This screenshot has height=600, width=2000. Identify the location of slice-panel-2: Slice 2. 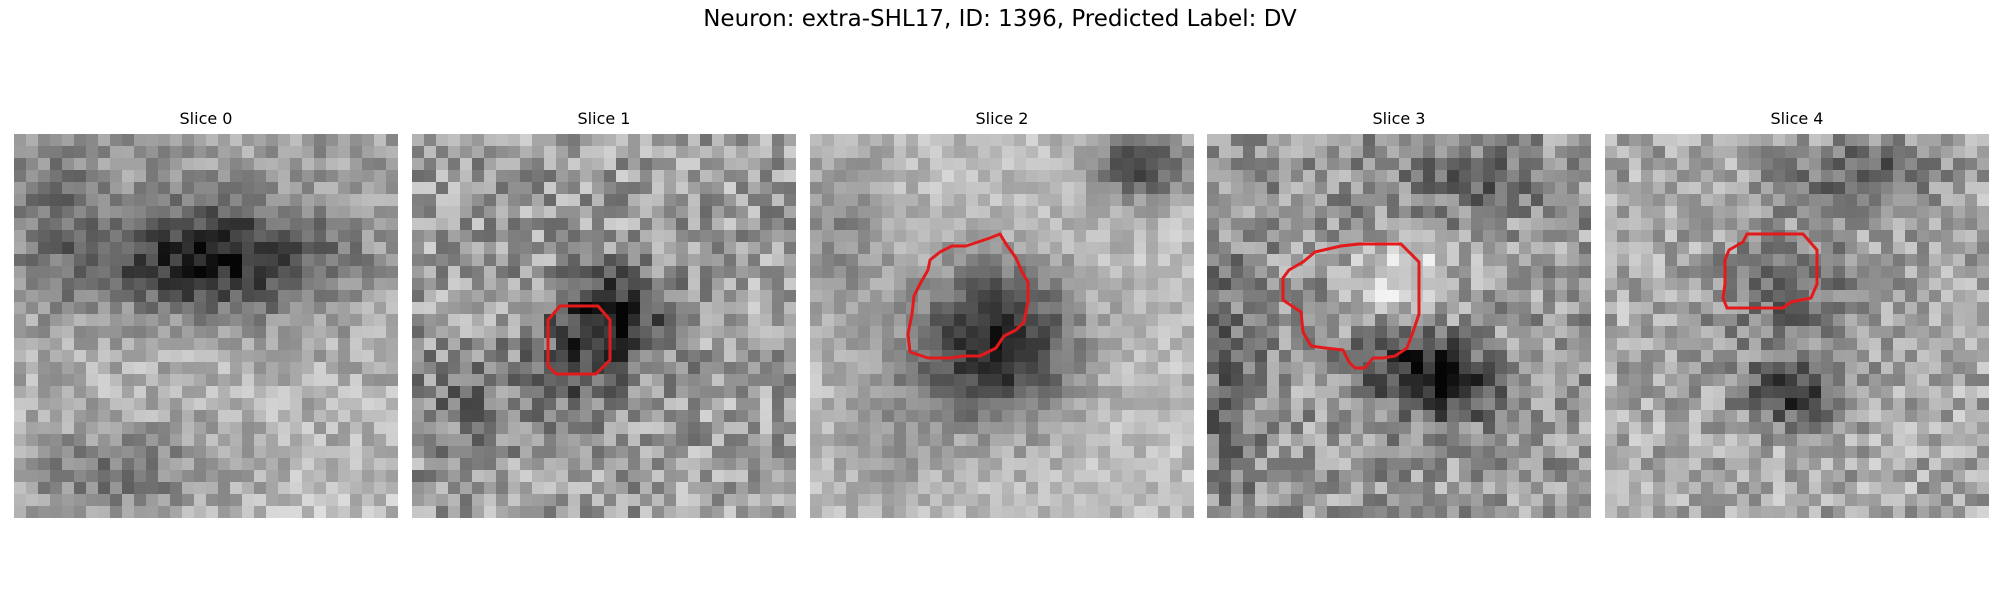
(1002, 313).